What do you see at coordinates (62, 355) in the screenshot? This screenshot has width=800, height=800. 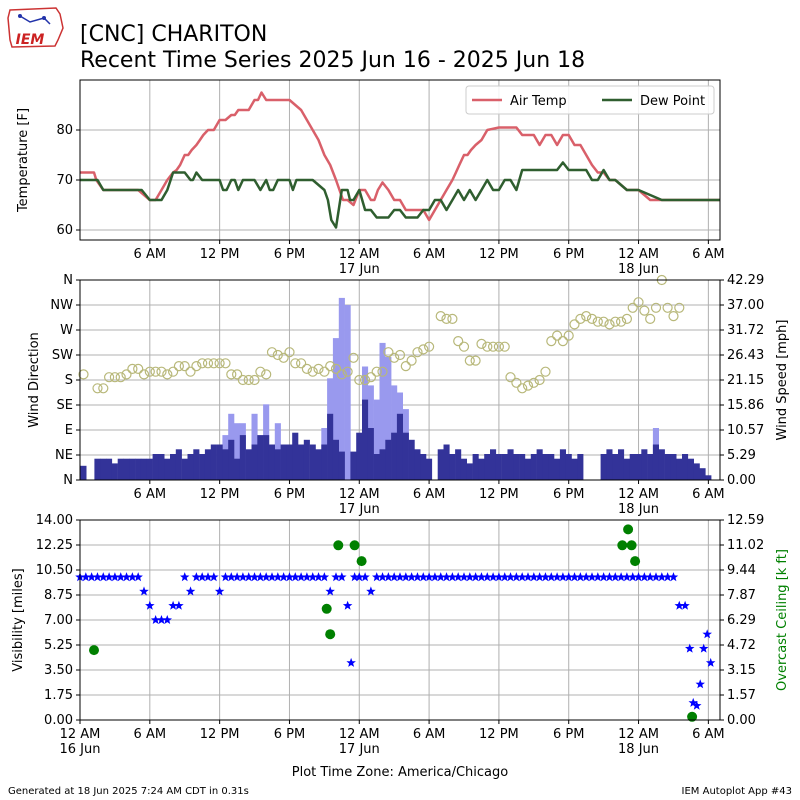 I see `wind-direction-tick-label: SW` at bounding box center [62, 355].